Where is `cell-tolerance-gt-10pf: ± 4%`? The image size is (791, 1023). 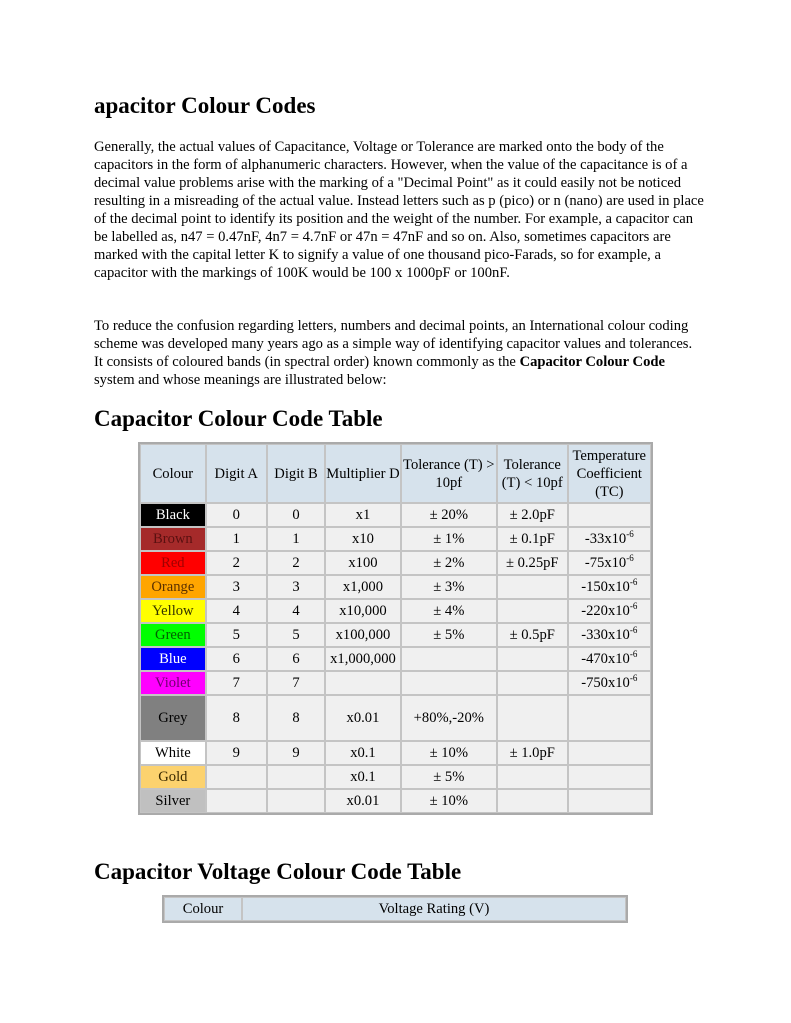 cell-tolerance-gt-10pf: ± 4% is located at coordinates (448, 611).